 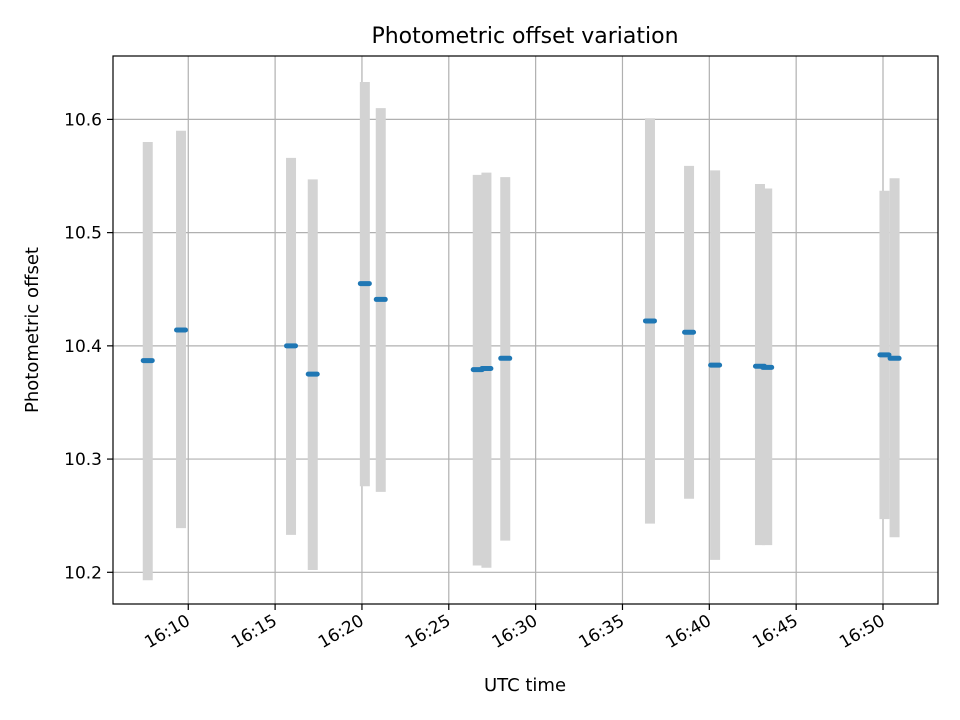 I want to click on y-tick-label: 10.4, so click(x=83, y=347).